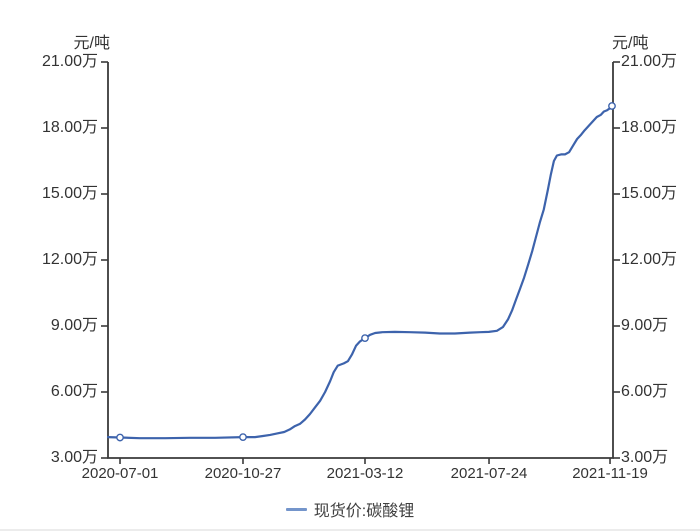 The width and height of the screenshot is (700, 531). I want to click on legend-item-spot-price: 现货价:碳酸锂, so click(350, 509).